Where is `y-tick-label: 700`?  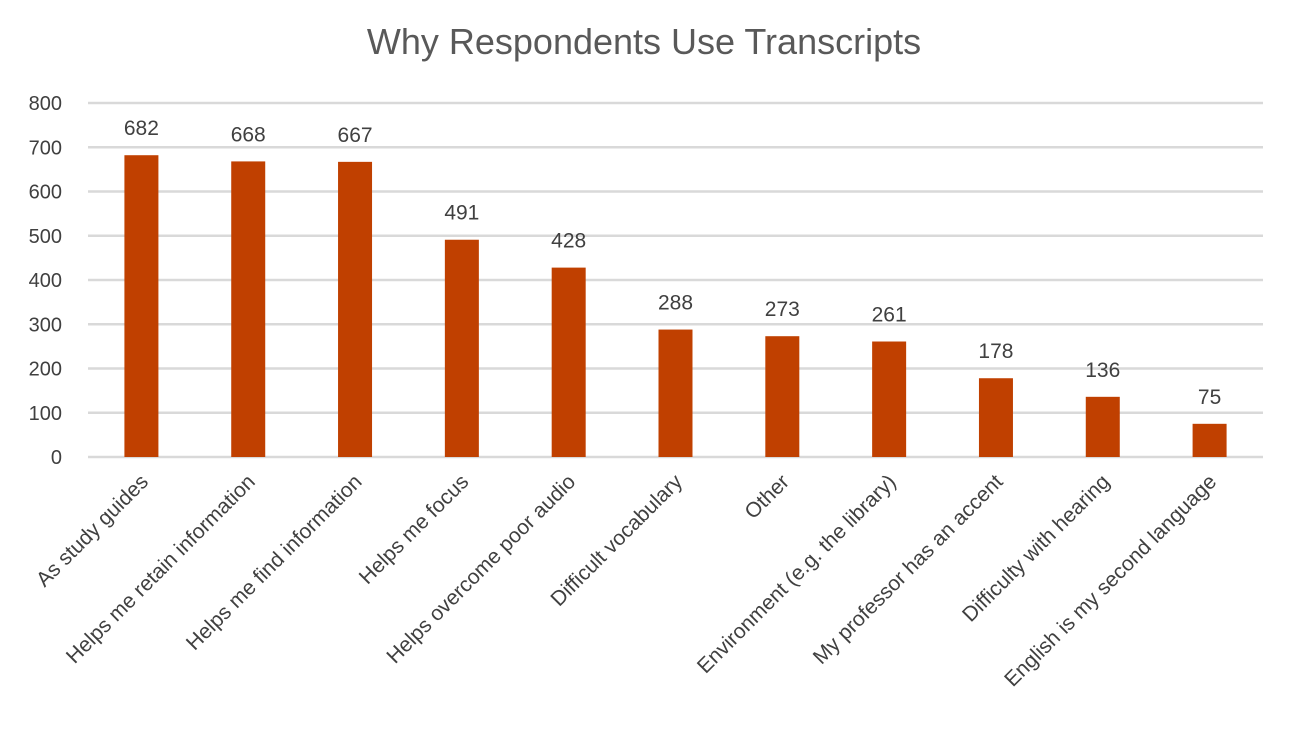
y-tick-label: 700 is located at coordinates (45, 148).